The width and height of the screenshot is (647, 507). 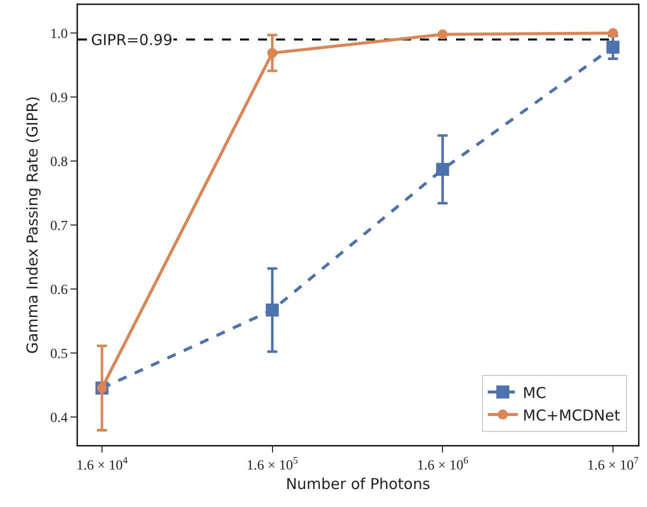 I want to click on legend-label: MC, so click(x=534, y=393).